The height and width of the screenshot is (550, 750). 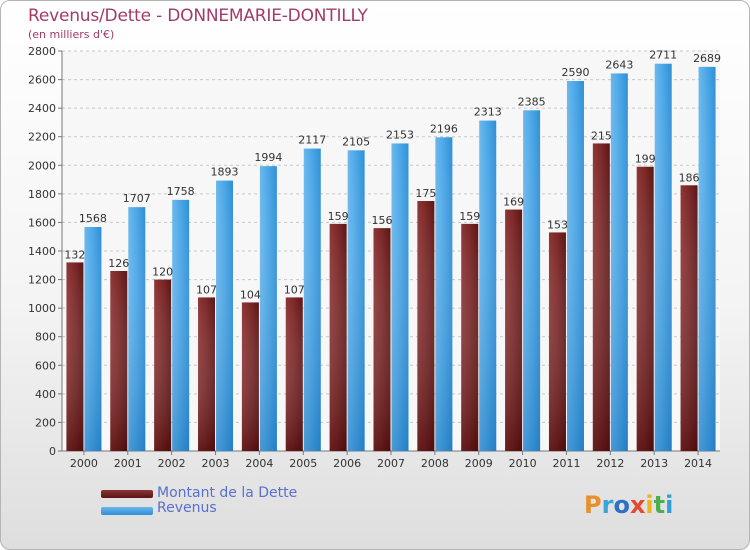 I want to click on y-tick-label: 600, so click(x=45, y=365).